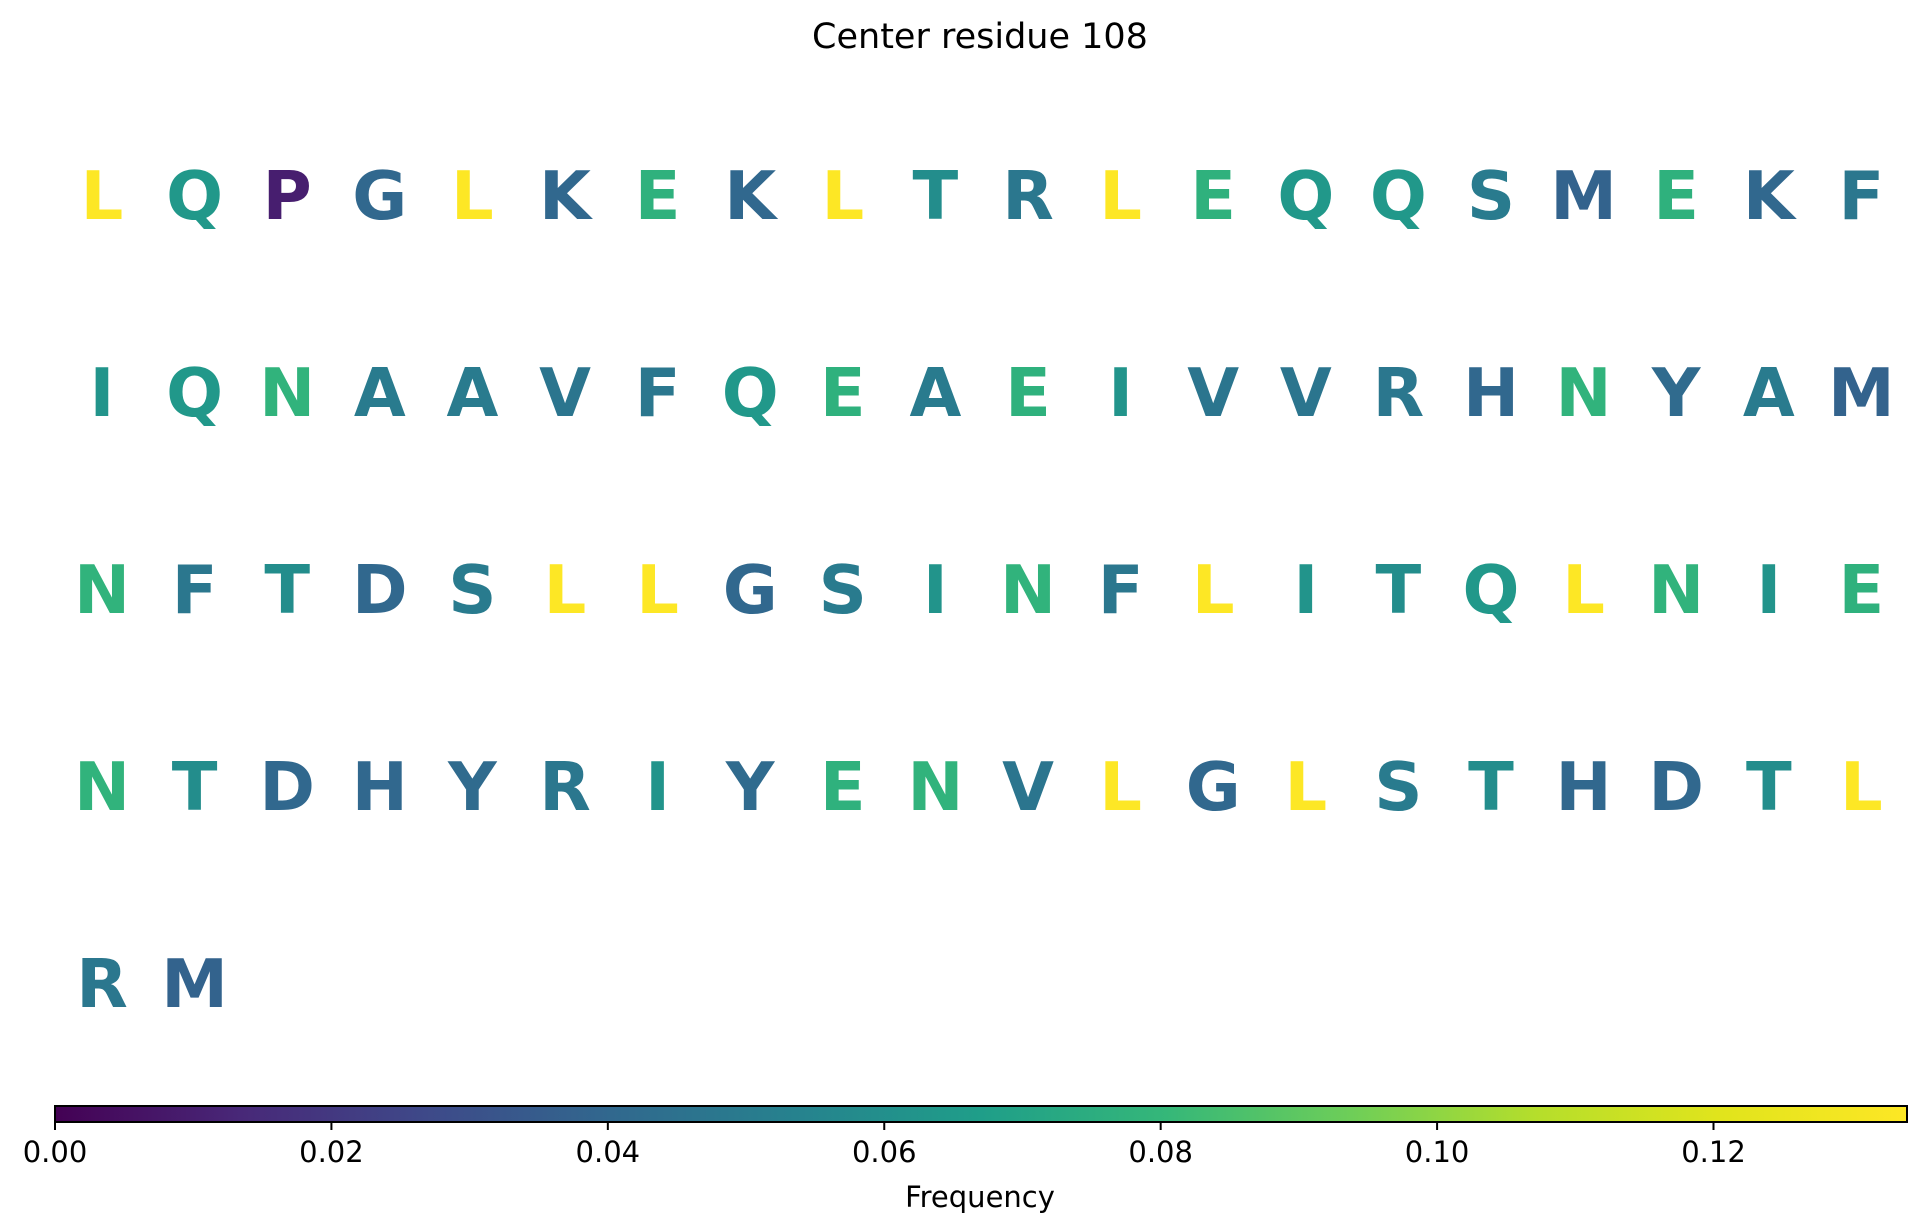  What do you see at coordinates (287, 196) in the screenshot?
I see `residue-letter: P` at bounding box center [287, 196].